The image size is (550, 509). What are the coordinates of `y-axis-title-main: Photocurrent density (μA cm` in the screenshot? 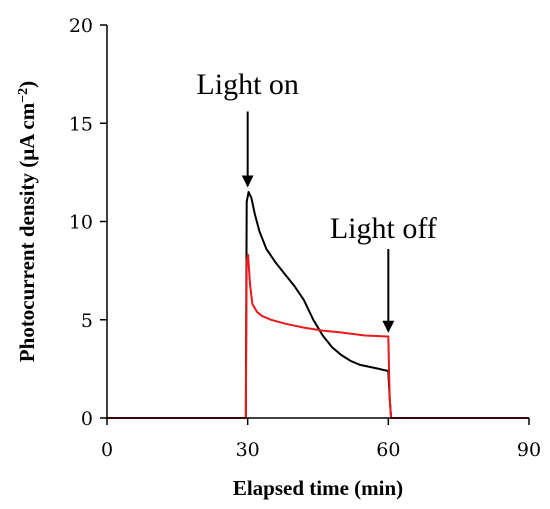 It's located at (27, 232).